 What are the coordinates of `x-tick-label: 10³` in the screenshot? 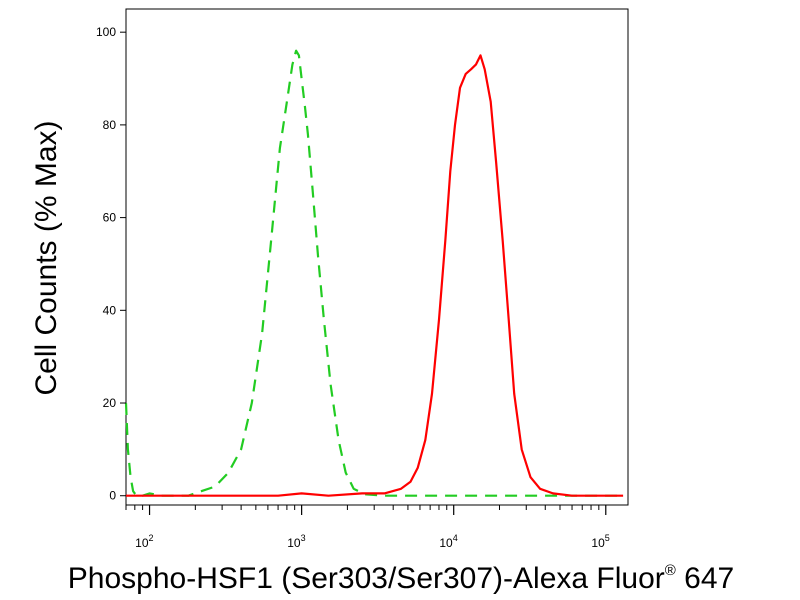 It's located at (296, 541).